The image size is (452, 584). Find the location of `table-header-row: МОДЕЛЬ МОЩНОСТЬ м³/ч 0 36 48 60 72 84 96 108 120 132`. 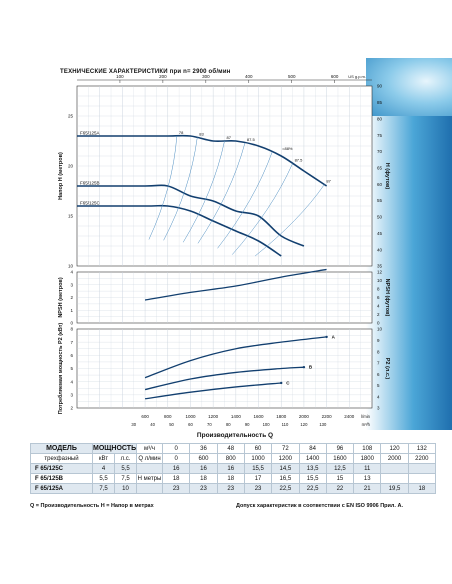

table-header-row: МОДЕЛЬ МОЩНОСТЬ м³/ч 0 36 48 60 72 84 96 108 120 132 is located at coordinates (233, 448).